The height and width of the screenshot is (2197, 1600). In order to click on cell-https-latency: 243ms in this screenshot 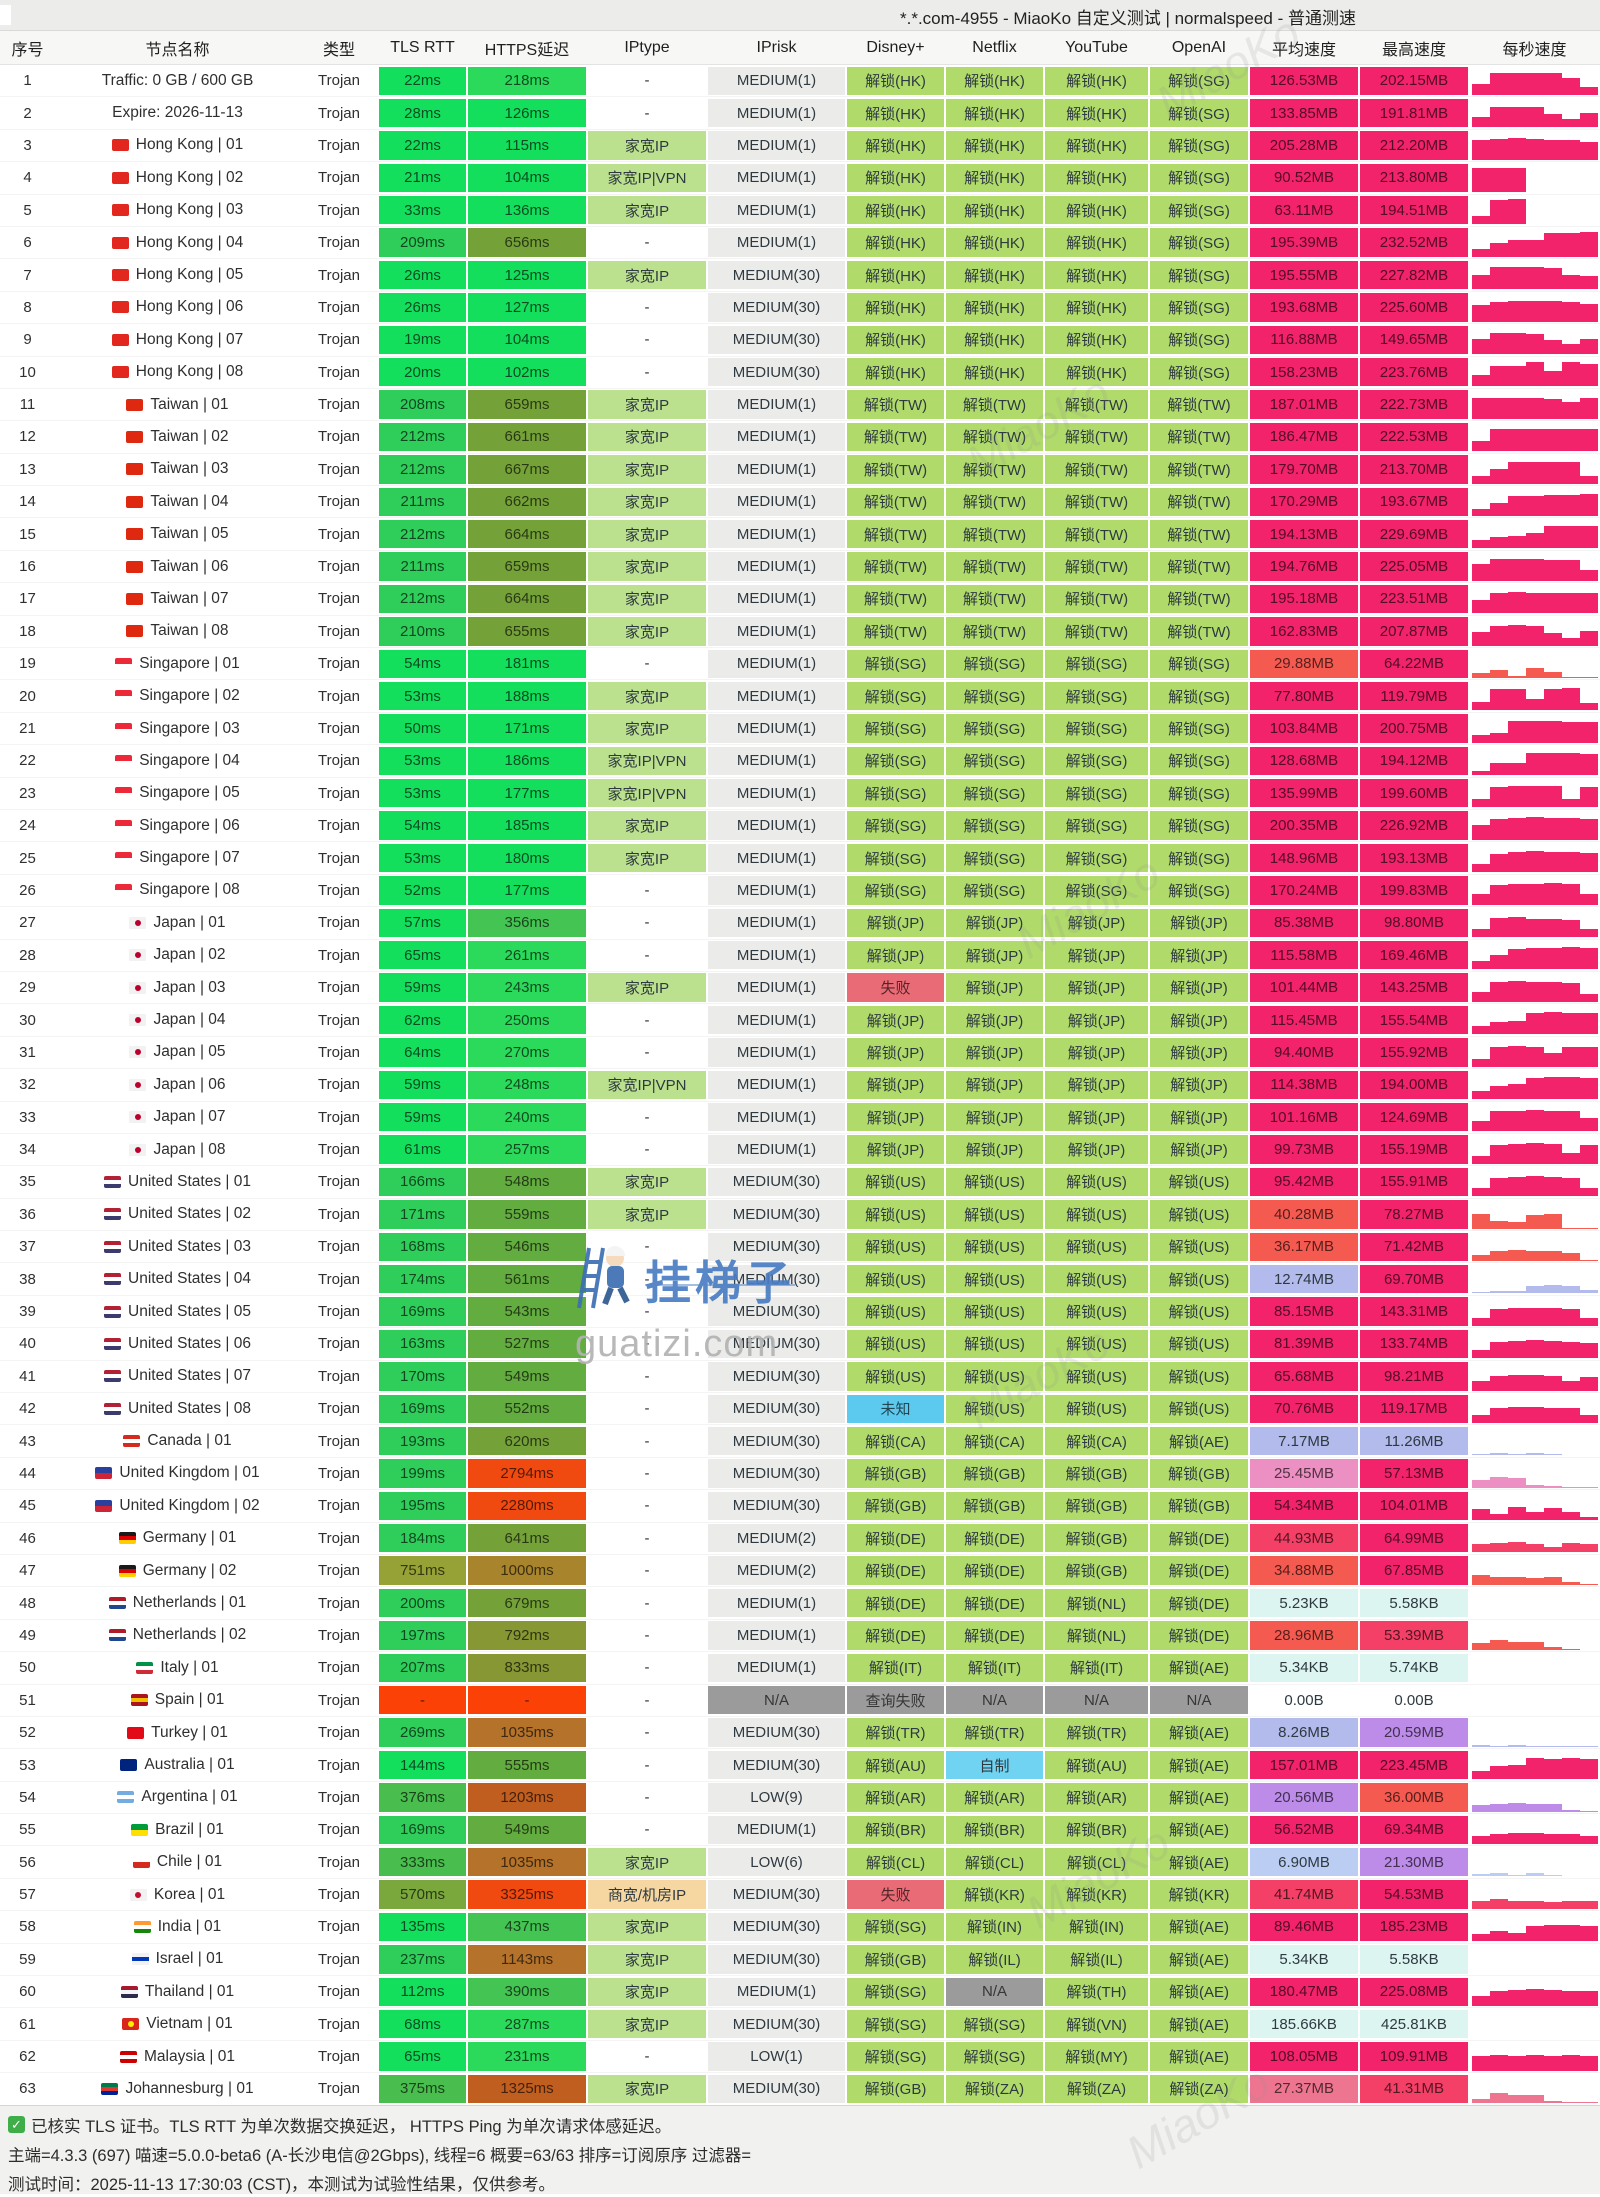, I will do `click(527, 987)`.